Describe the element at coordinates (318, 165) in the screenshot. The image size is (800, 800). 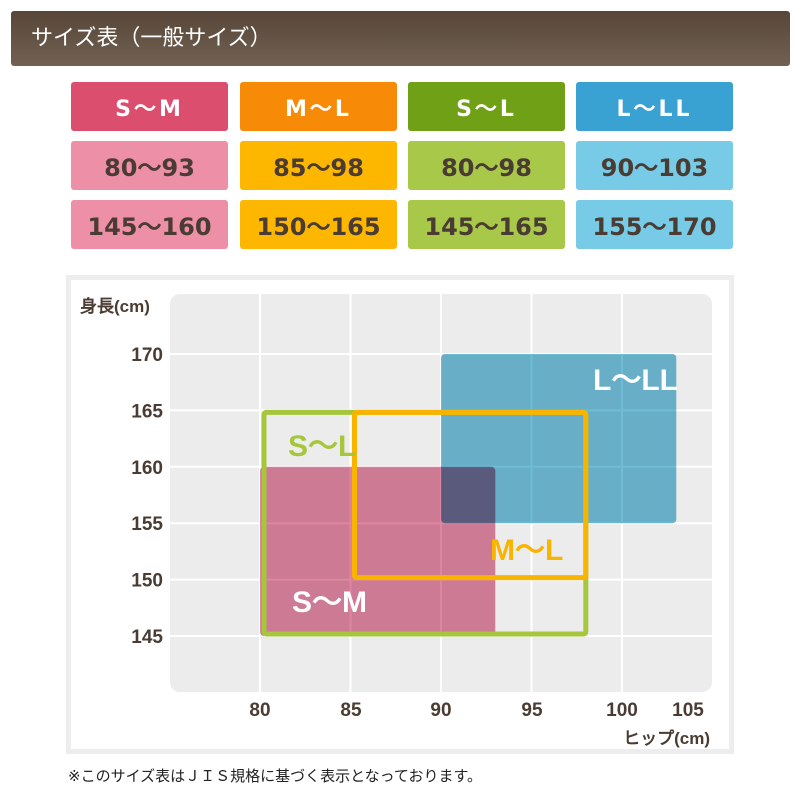
I see `hip-range: 85～98` at that location.